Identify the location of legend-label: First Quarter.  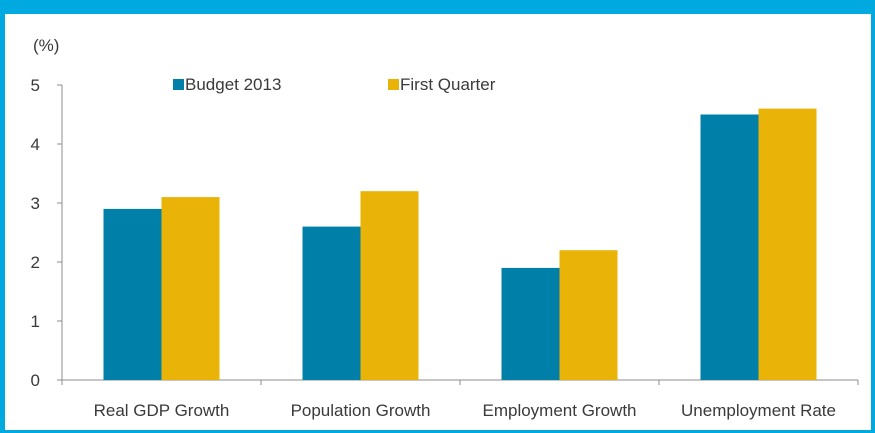
(448, 84).